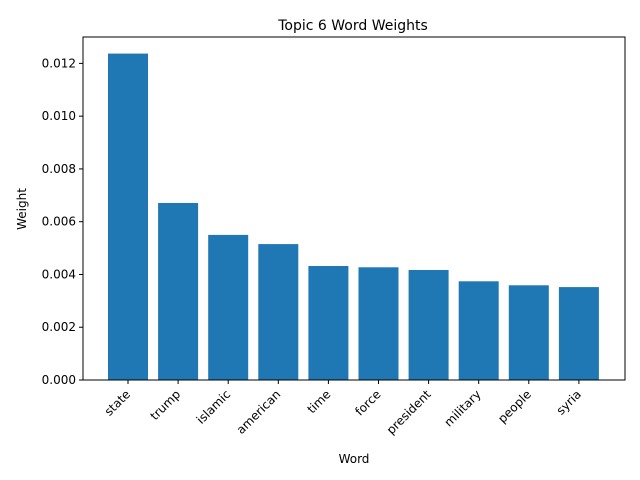  I want to click on bar-trump, so click(178, 291).